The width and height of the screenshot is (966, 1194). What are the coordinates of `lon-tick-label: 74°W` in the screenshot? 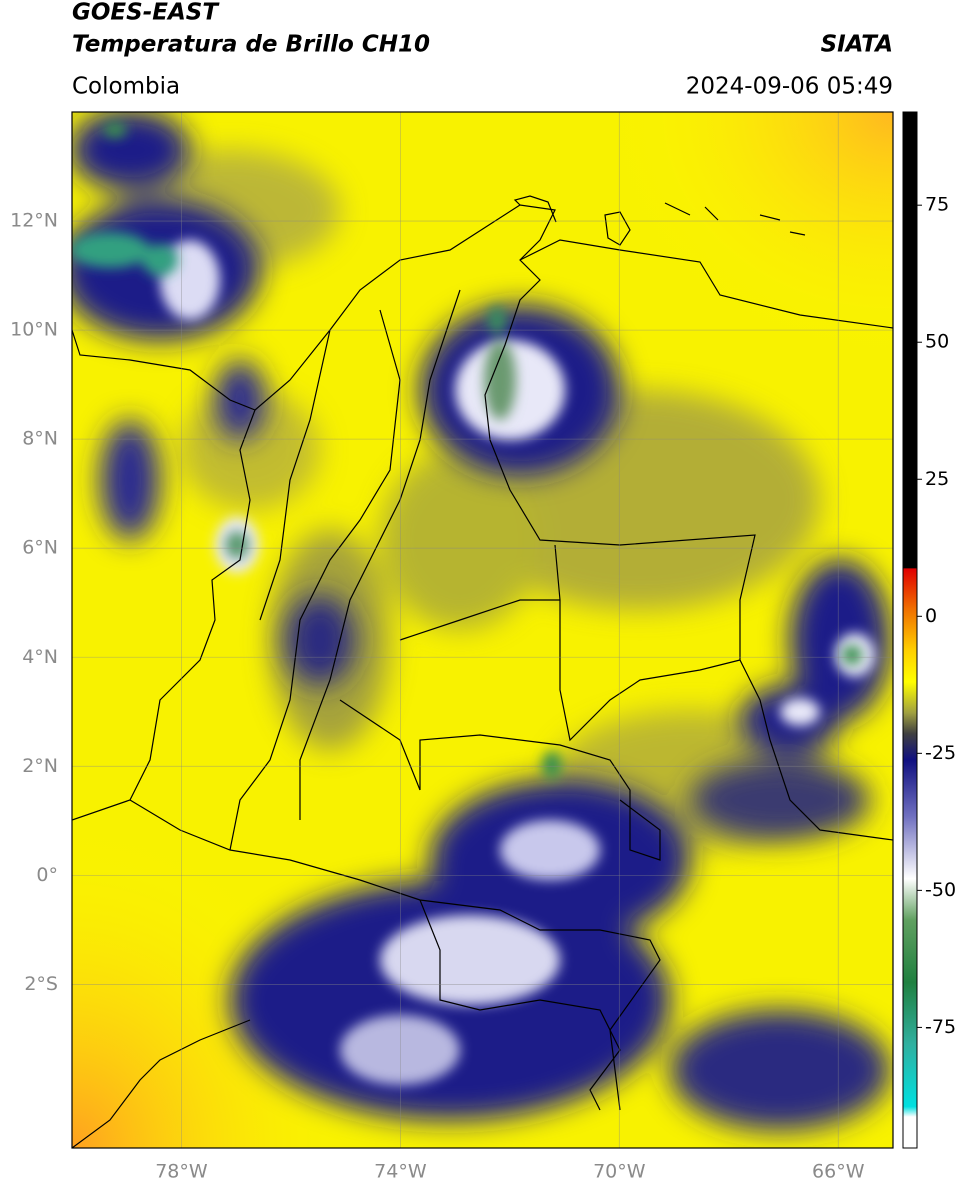 It's located at (400, 1172).